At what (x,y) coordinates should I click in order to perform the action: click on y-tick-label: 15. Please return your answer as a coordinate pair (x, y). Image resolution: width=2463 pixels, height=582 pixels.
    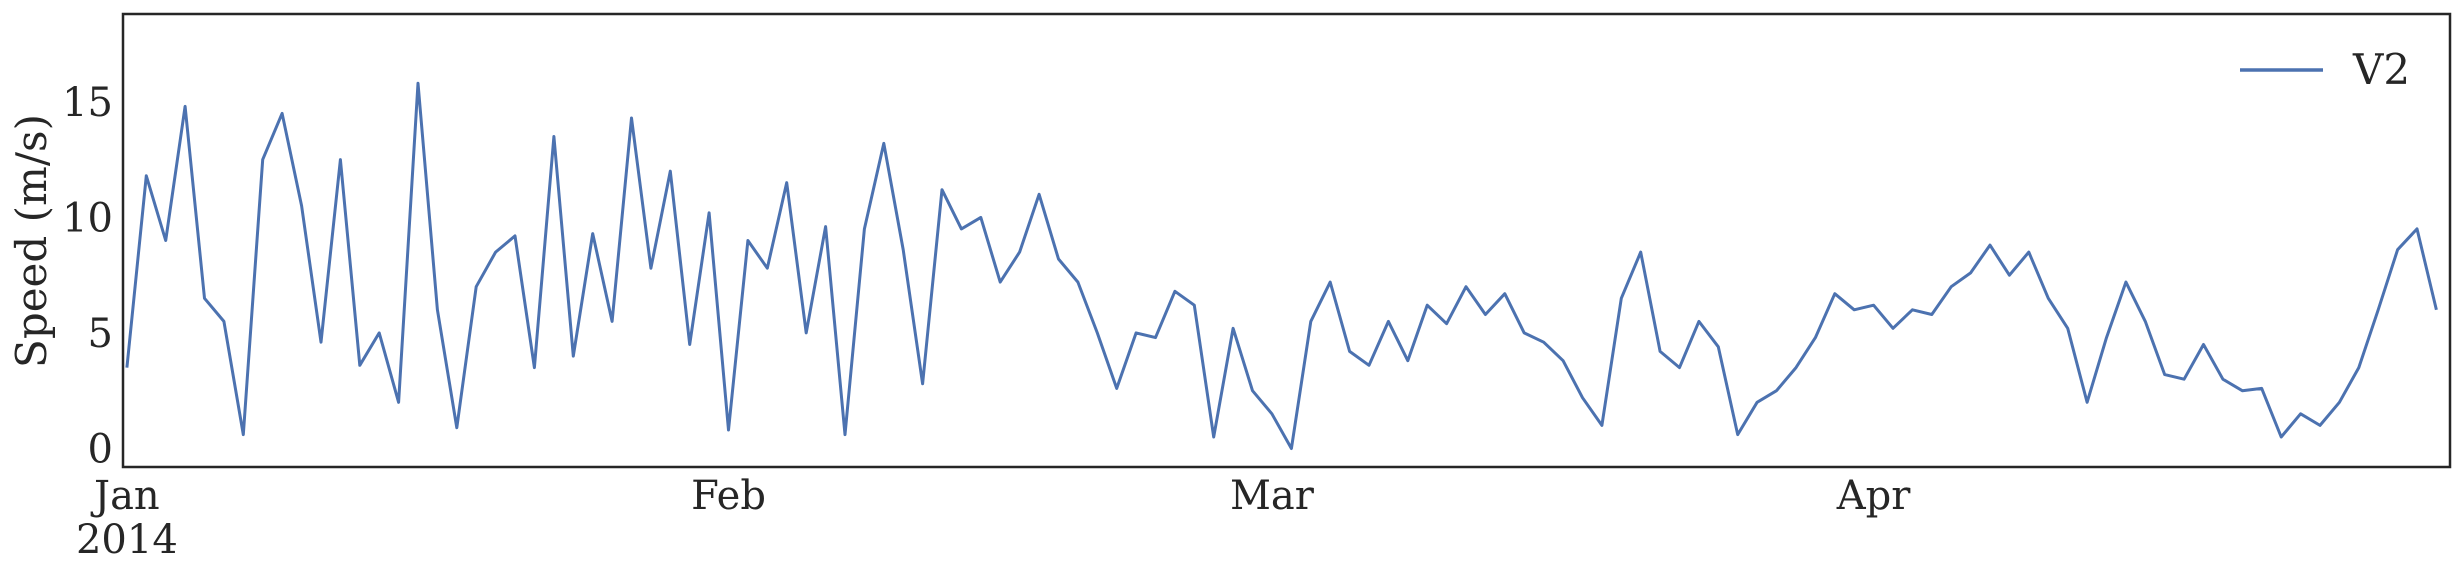
    Looking at the image, I should click on (87, 103).